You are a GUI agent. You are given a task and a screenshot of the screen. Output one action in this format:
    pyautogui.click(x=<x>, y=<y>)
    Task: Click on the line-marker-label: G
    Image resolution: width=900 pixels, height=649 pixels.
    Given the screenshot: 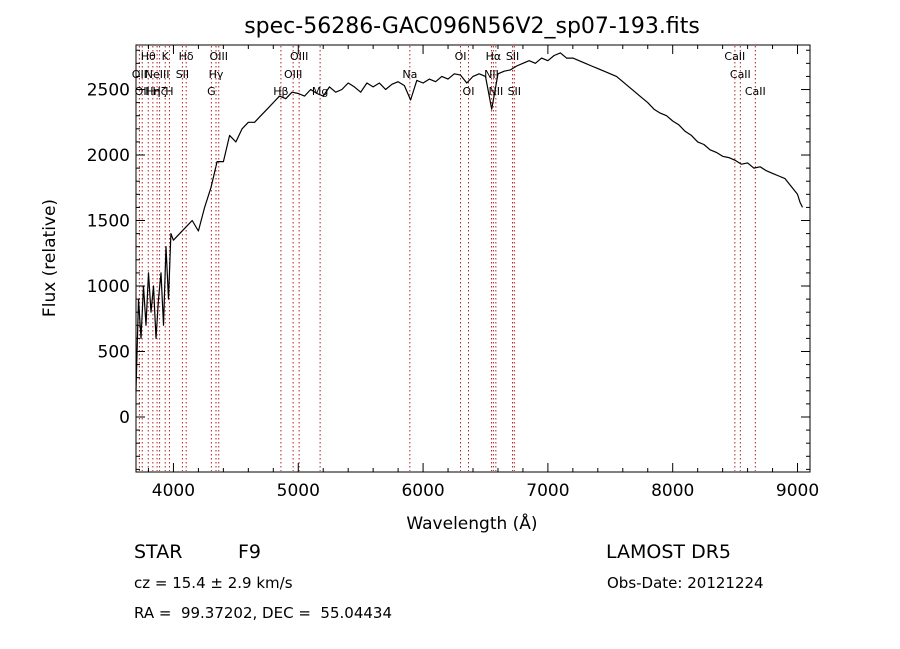 What is the action you would take?
    pyautogui.click(x=211, y=91)
    